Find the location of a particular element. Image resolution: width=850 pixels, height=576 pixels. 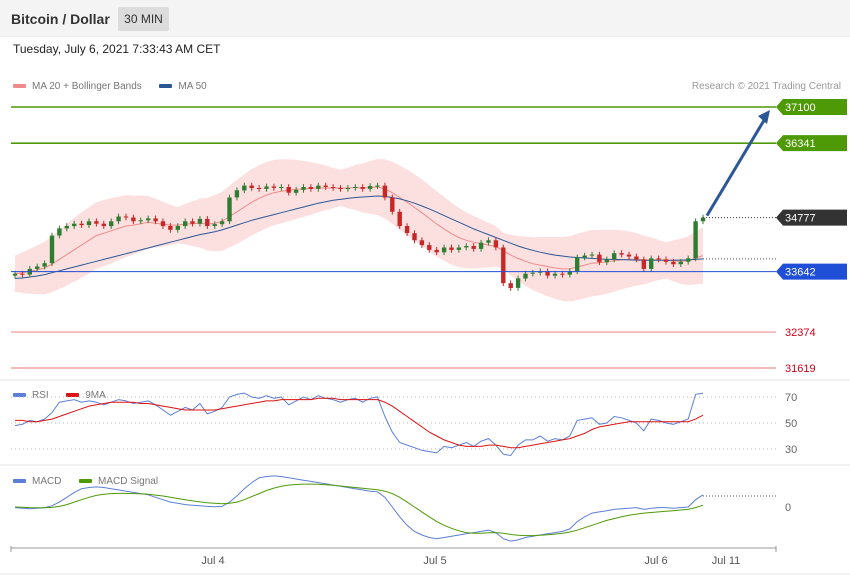

macd-signal-line is located at coordinates (359, 510).